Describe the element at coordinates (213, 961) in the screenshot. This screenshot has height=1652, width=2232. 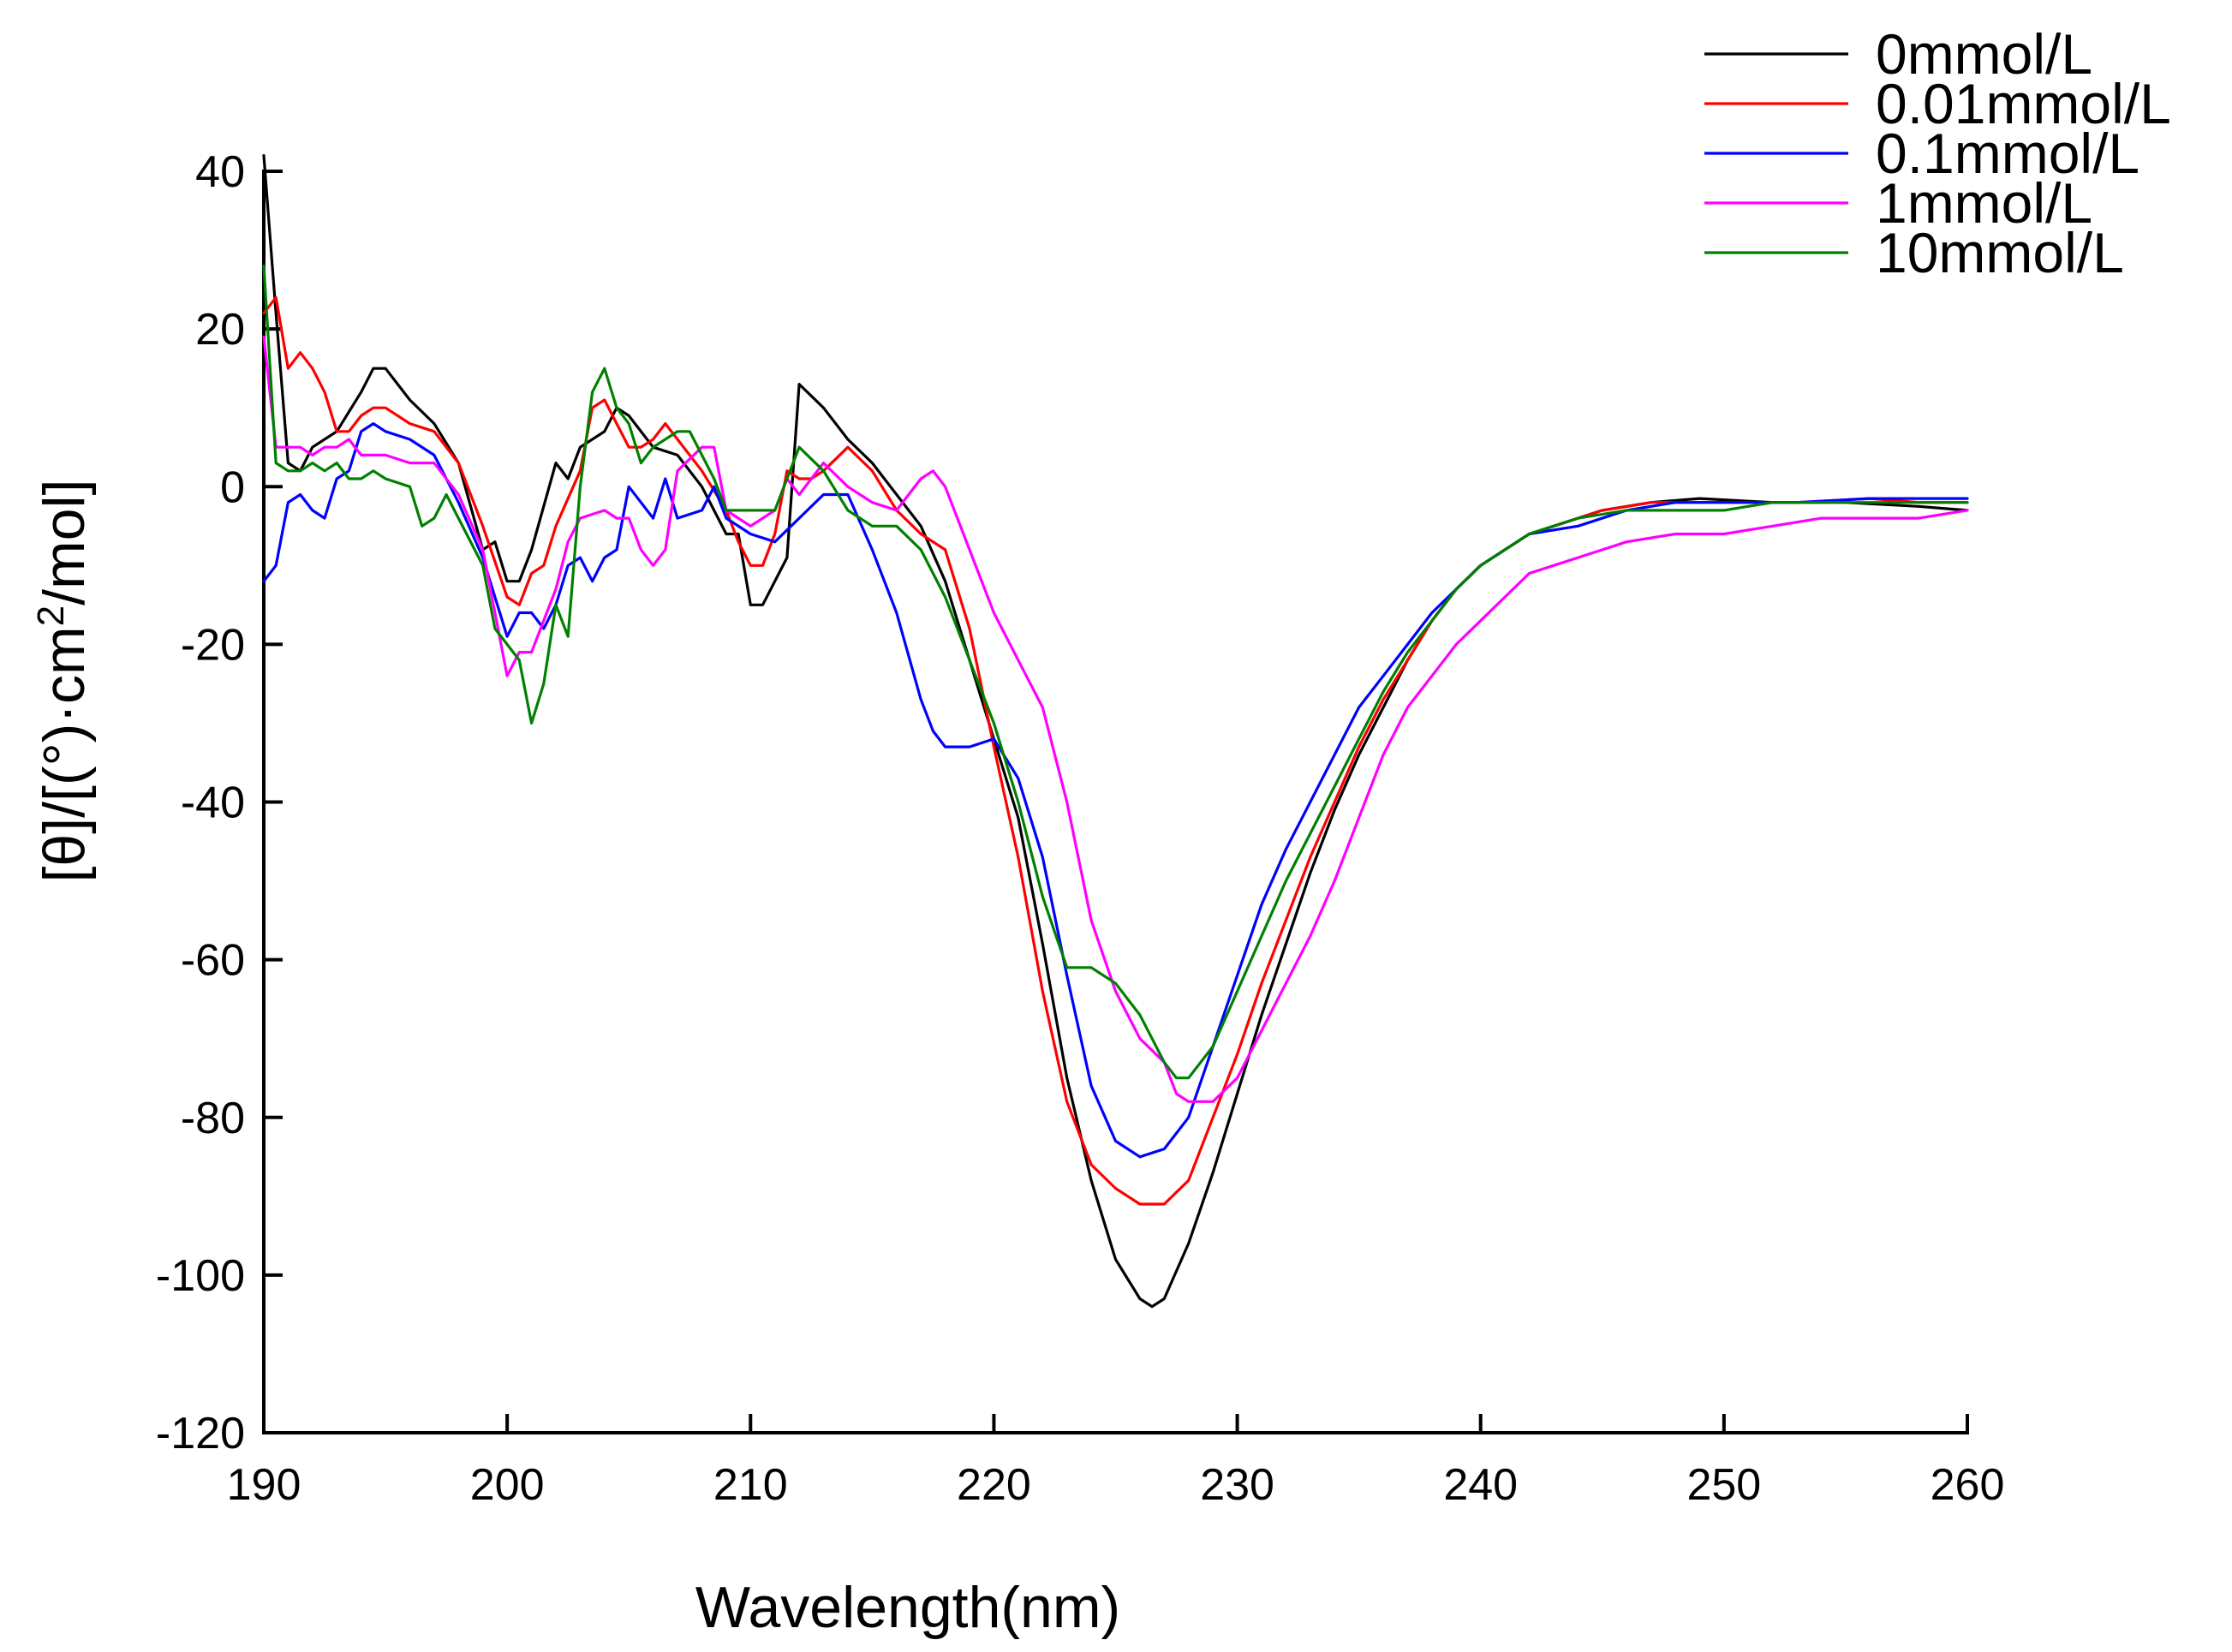
I see `y-tick-label: -60` at that location.